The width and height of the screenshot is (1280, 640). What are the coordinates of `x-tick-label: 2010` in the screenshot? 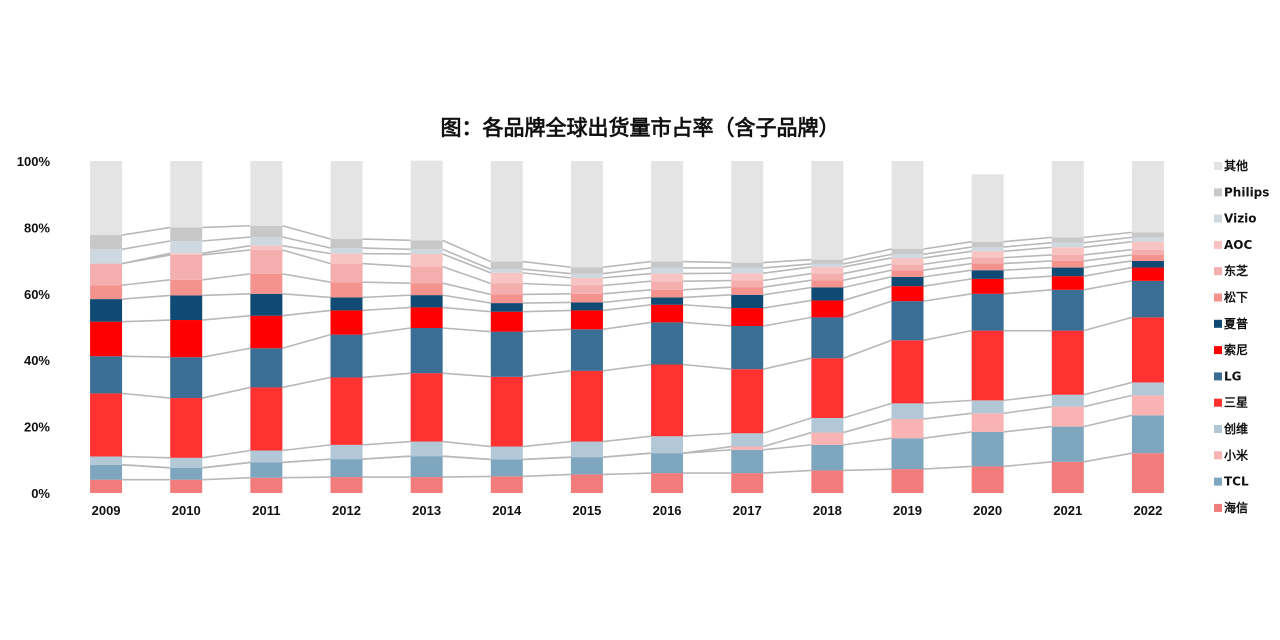 It's located at (186, 510).